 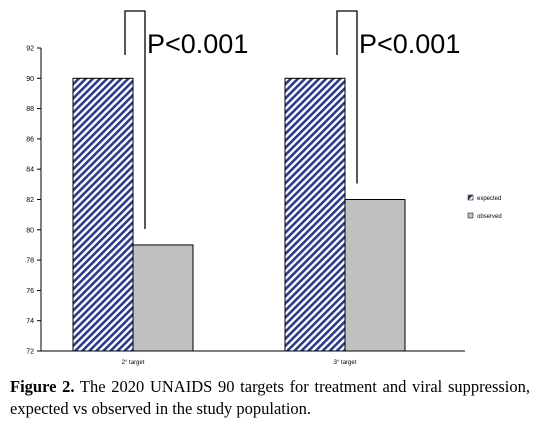 What do you see at coordinates (30, 170) in the screenshot?
I see `y-tick-label: 84` at bounding box center [30, 170].